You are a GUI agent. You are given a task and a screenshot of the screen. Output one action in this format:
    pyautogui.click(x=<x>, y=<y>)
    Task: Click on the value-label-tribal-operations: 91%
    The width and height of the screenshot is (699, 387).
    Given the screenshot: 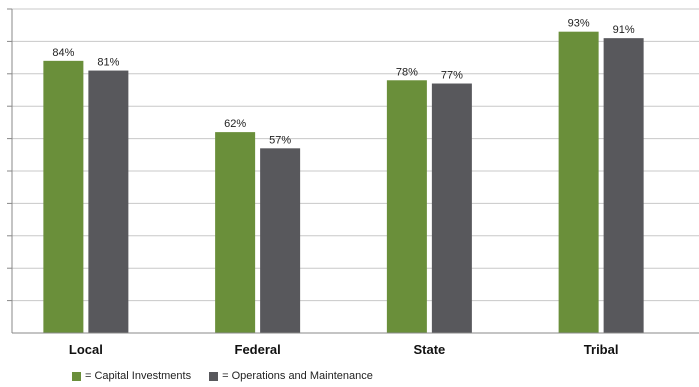 What is the action you would take?
    pyautogui.click(x=624, y=30)
    